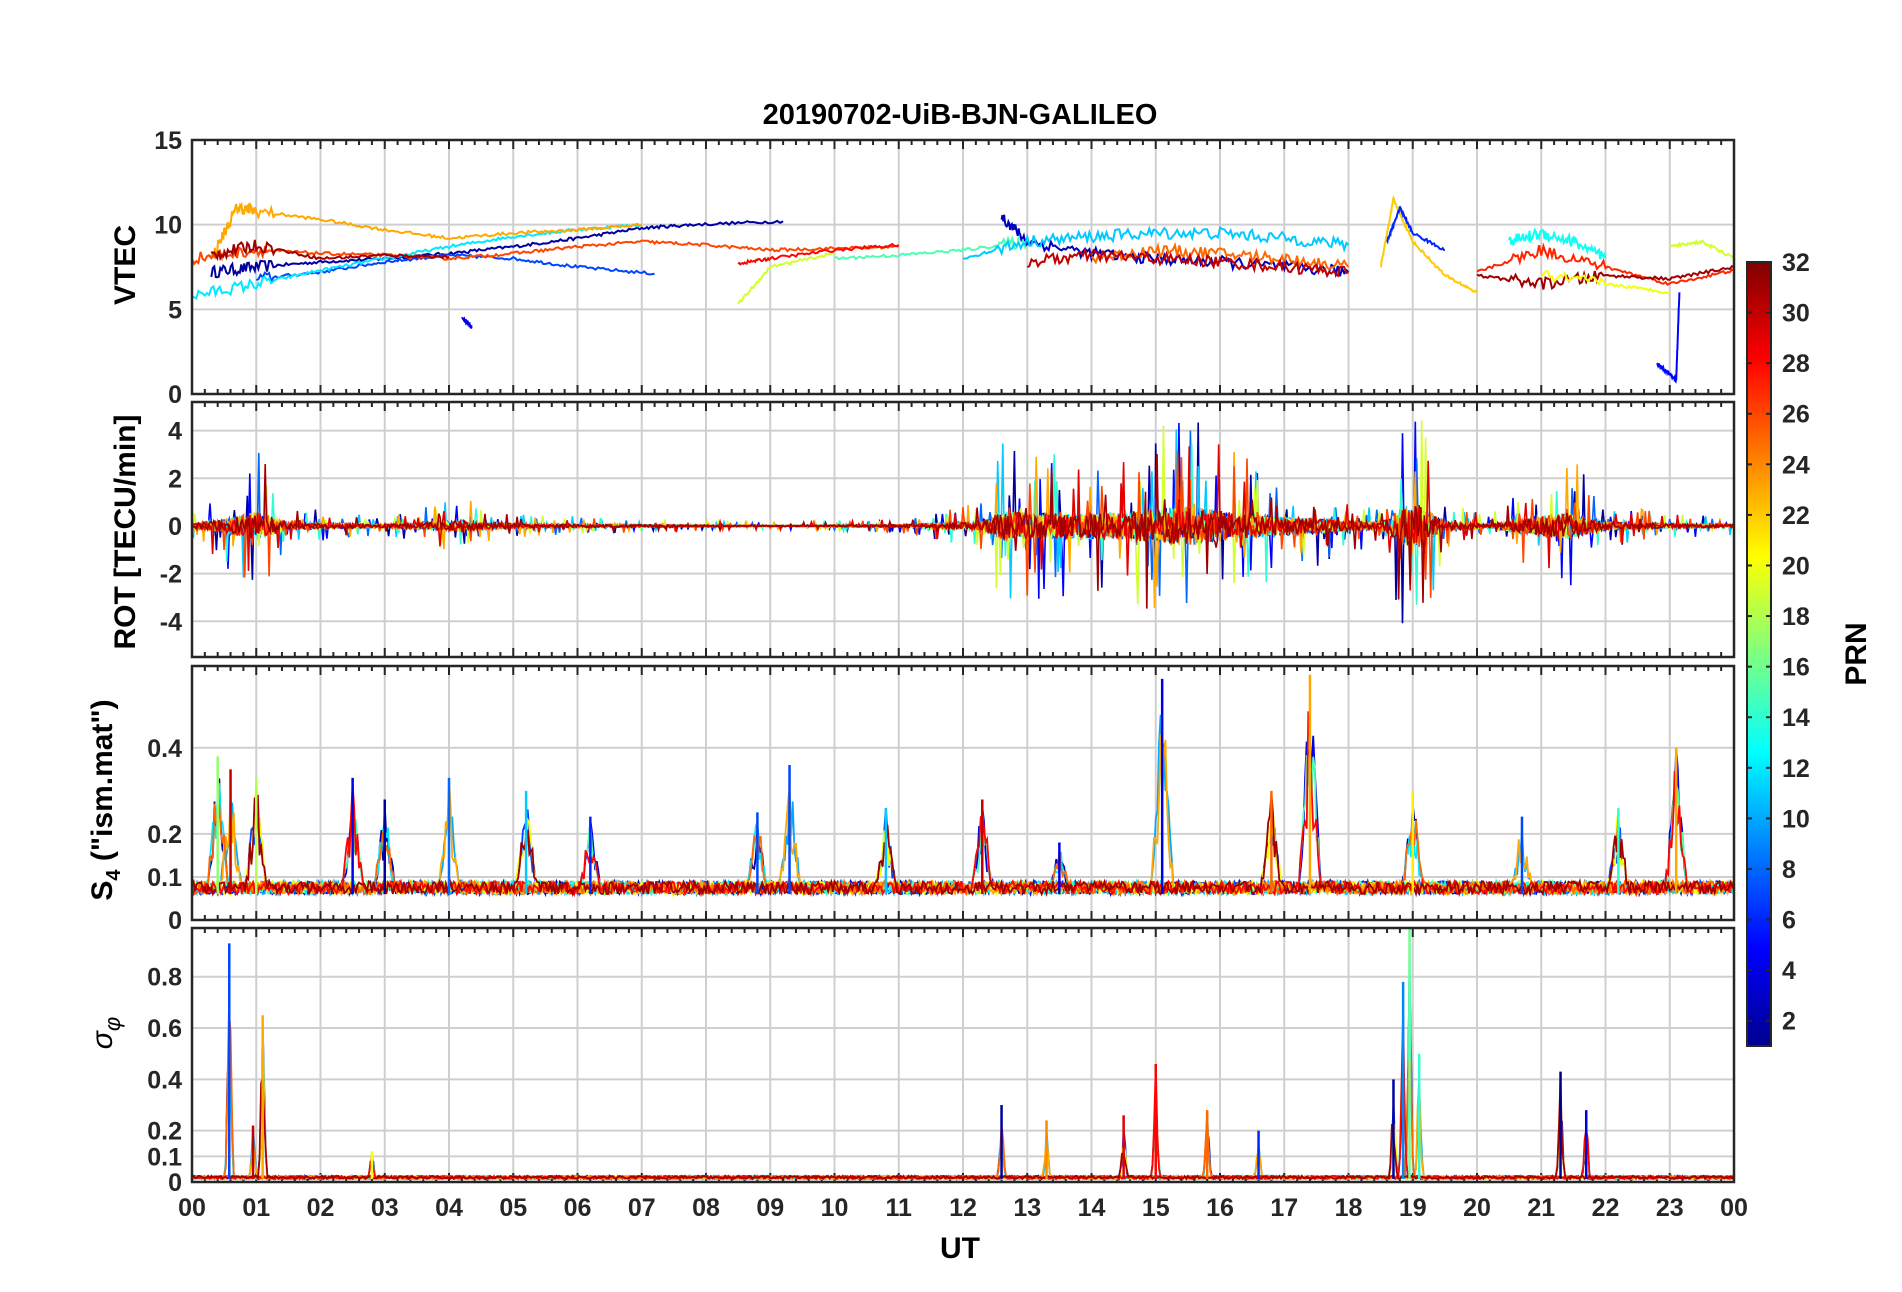 This screenshot has height=1292, width=1902. I want to click on x-tick-label: 02, so click(321, 1208).